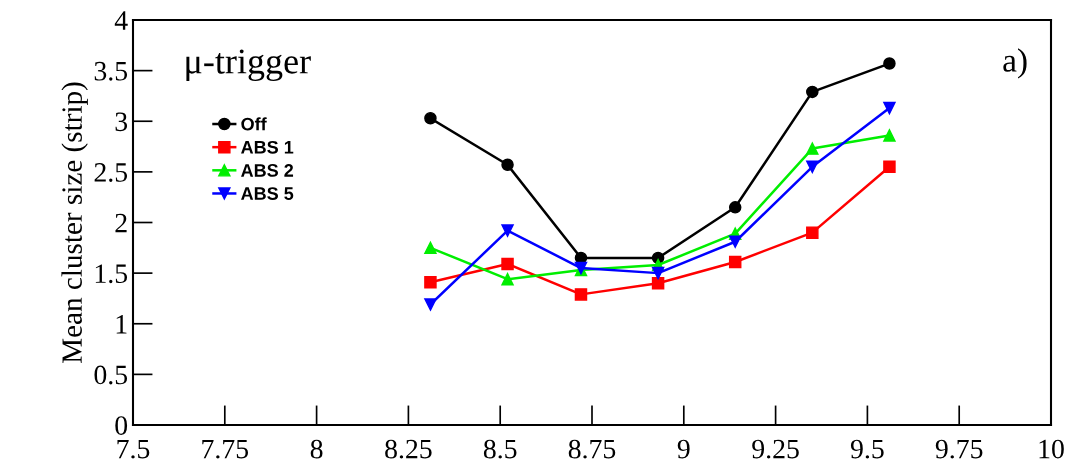 This screenshot has height=476, width=1072. Describe the element at coordinates (225, 449) in the screenshot. I see `x-tick-label: 7.75` at that location.